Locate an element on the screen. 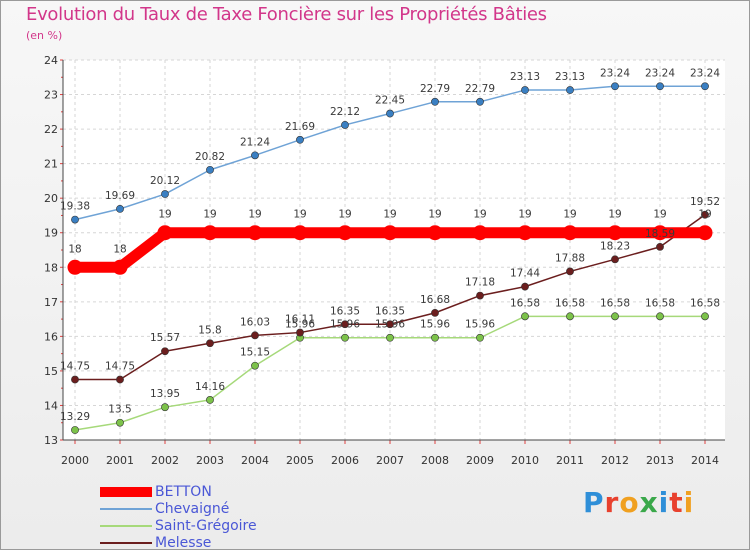  y-tick-label: 13 is located at coordinates (51, 440).